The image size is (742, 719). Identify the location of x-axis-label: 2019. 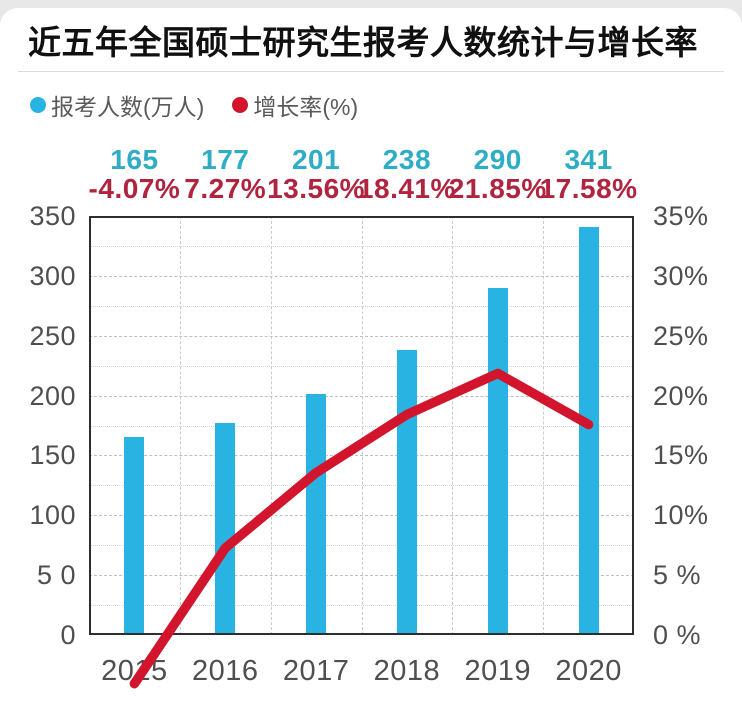
(497, 671).